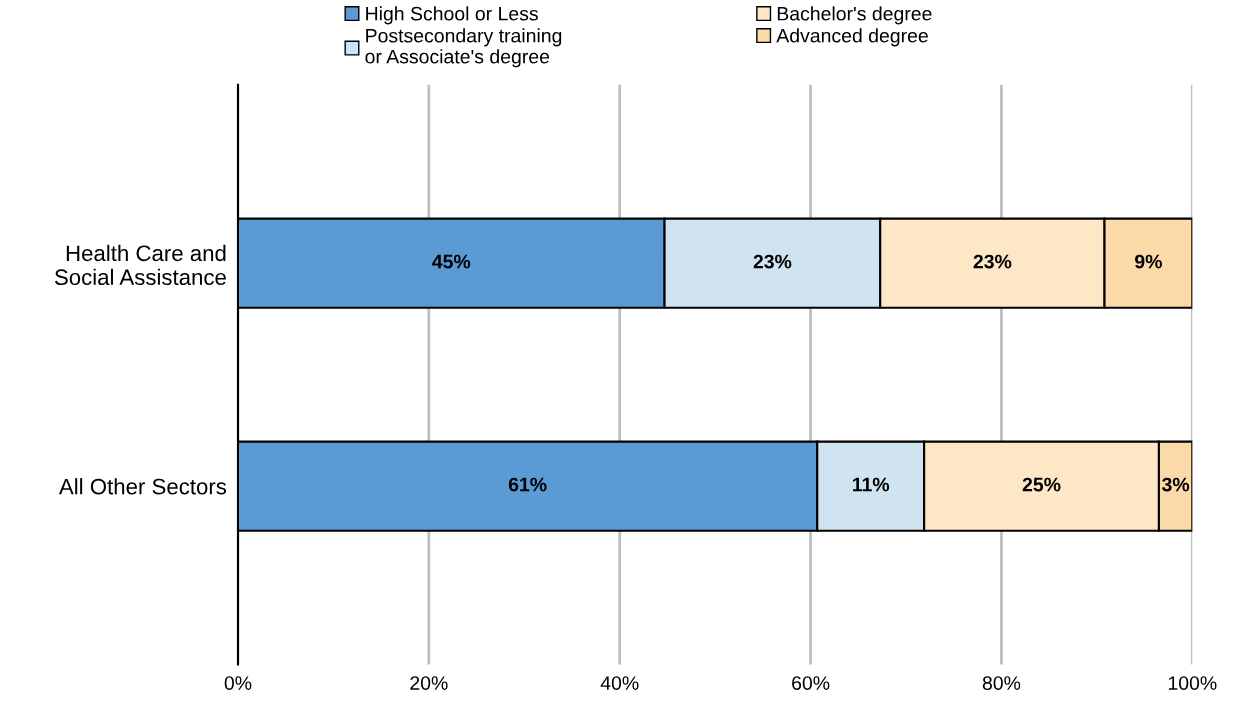 This screenshot has height=707, width=1233. I want to click on data-label: 61%, so click(527, 484).